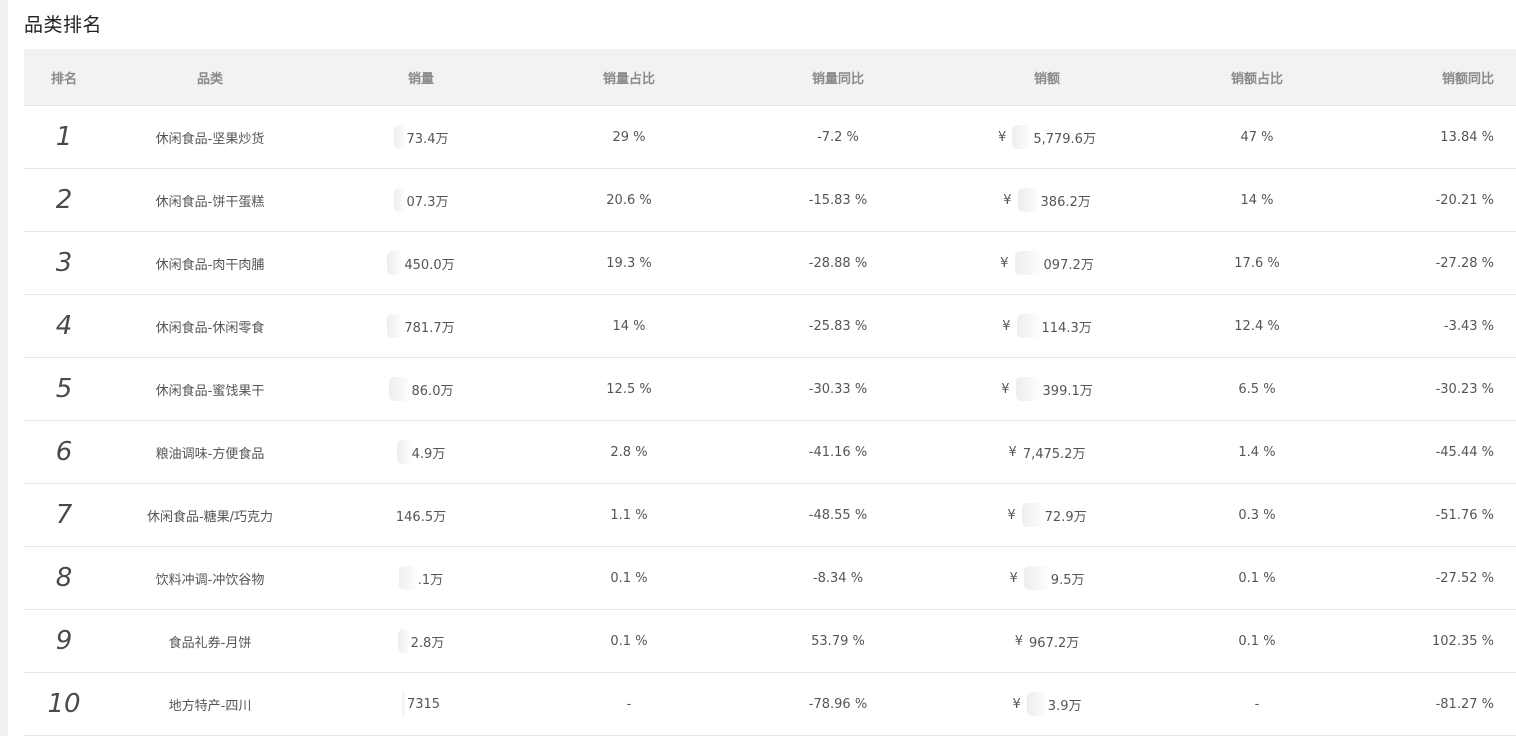 This screenshot has width=1516, height=736. What do you see at coordinates (838, 389) in the screenshot?
I see `volume-yoy-cell: -30.33 %` at bounding box center [838, 389].